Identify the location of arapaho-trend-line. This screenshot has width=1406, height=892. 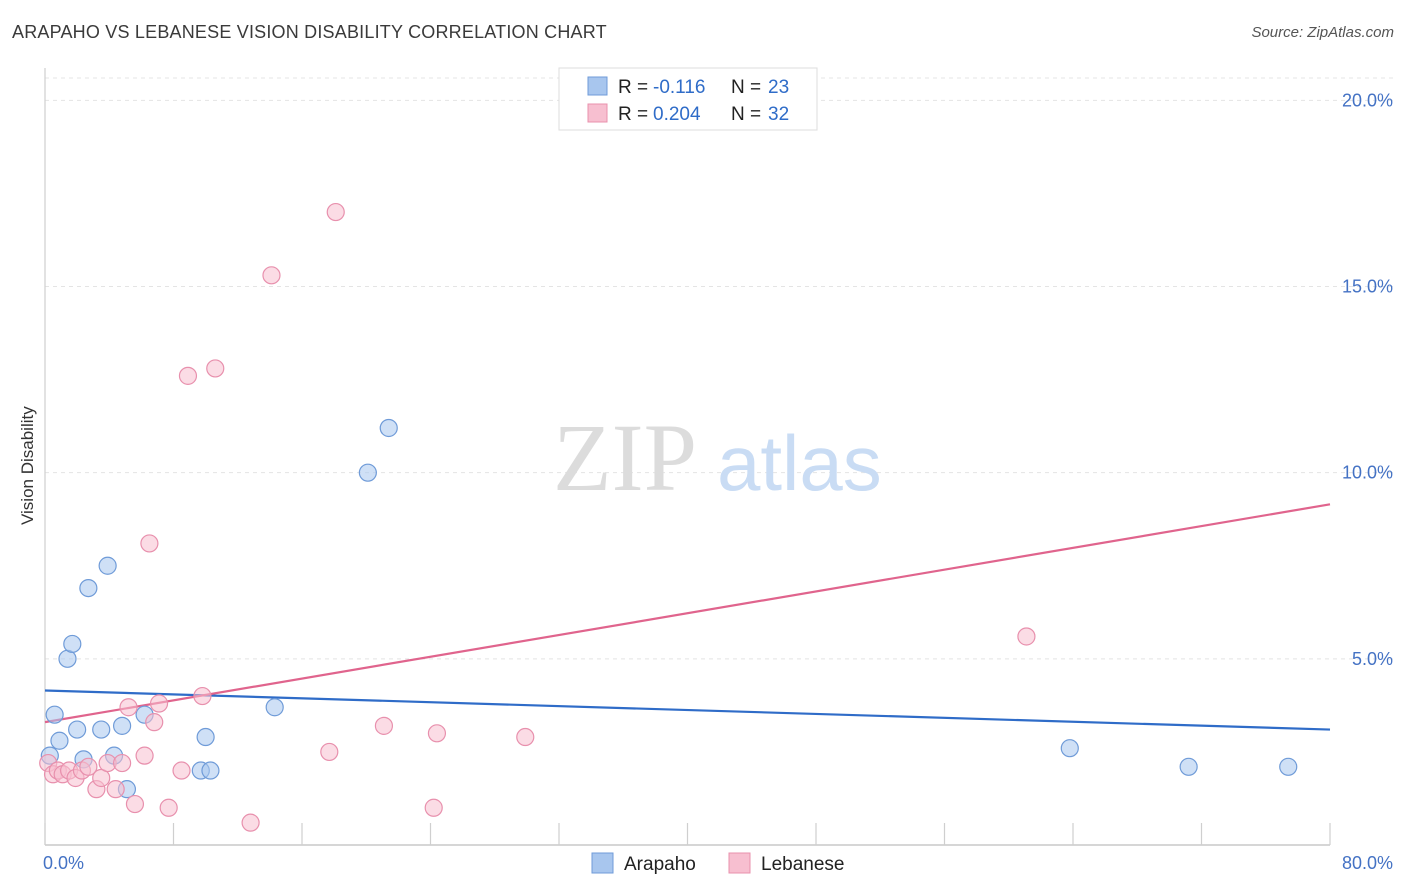
(687, 710).